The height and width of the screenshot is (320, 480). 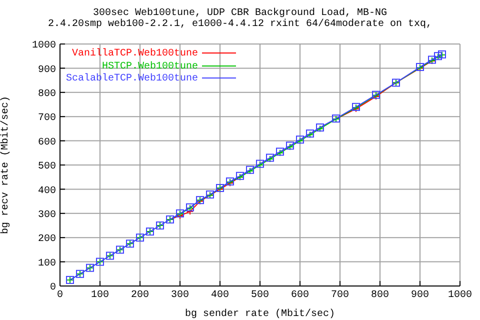 I want to click on legend-label: ScalableTCP.Web100tune, so click(x=133, y=79).